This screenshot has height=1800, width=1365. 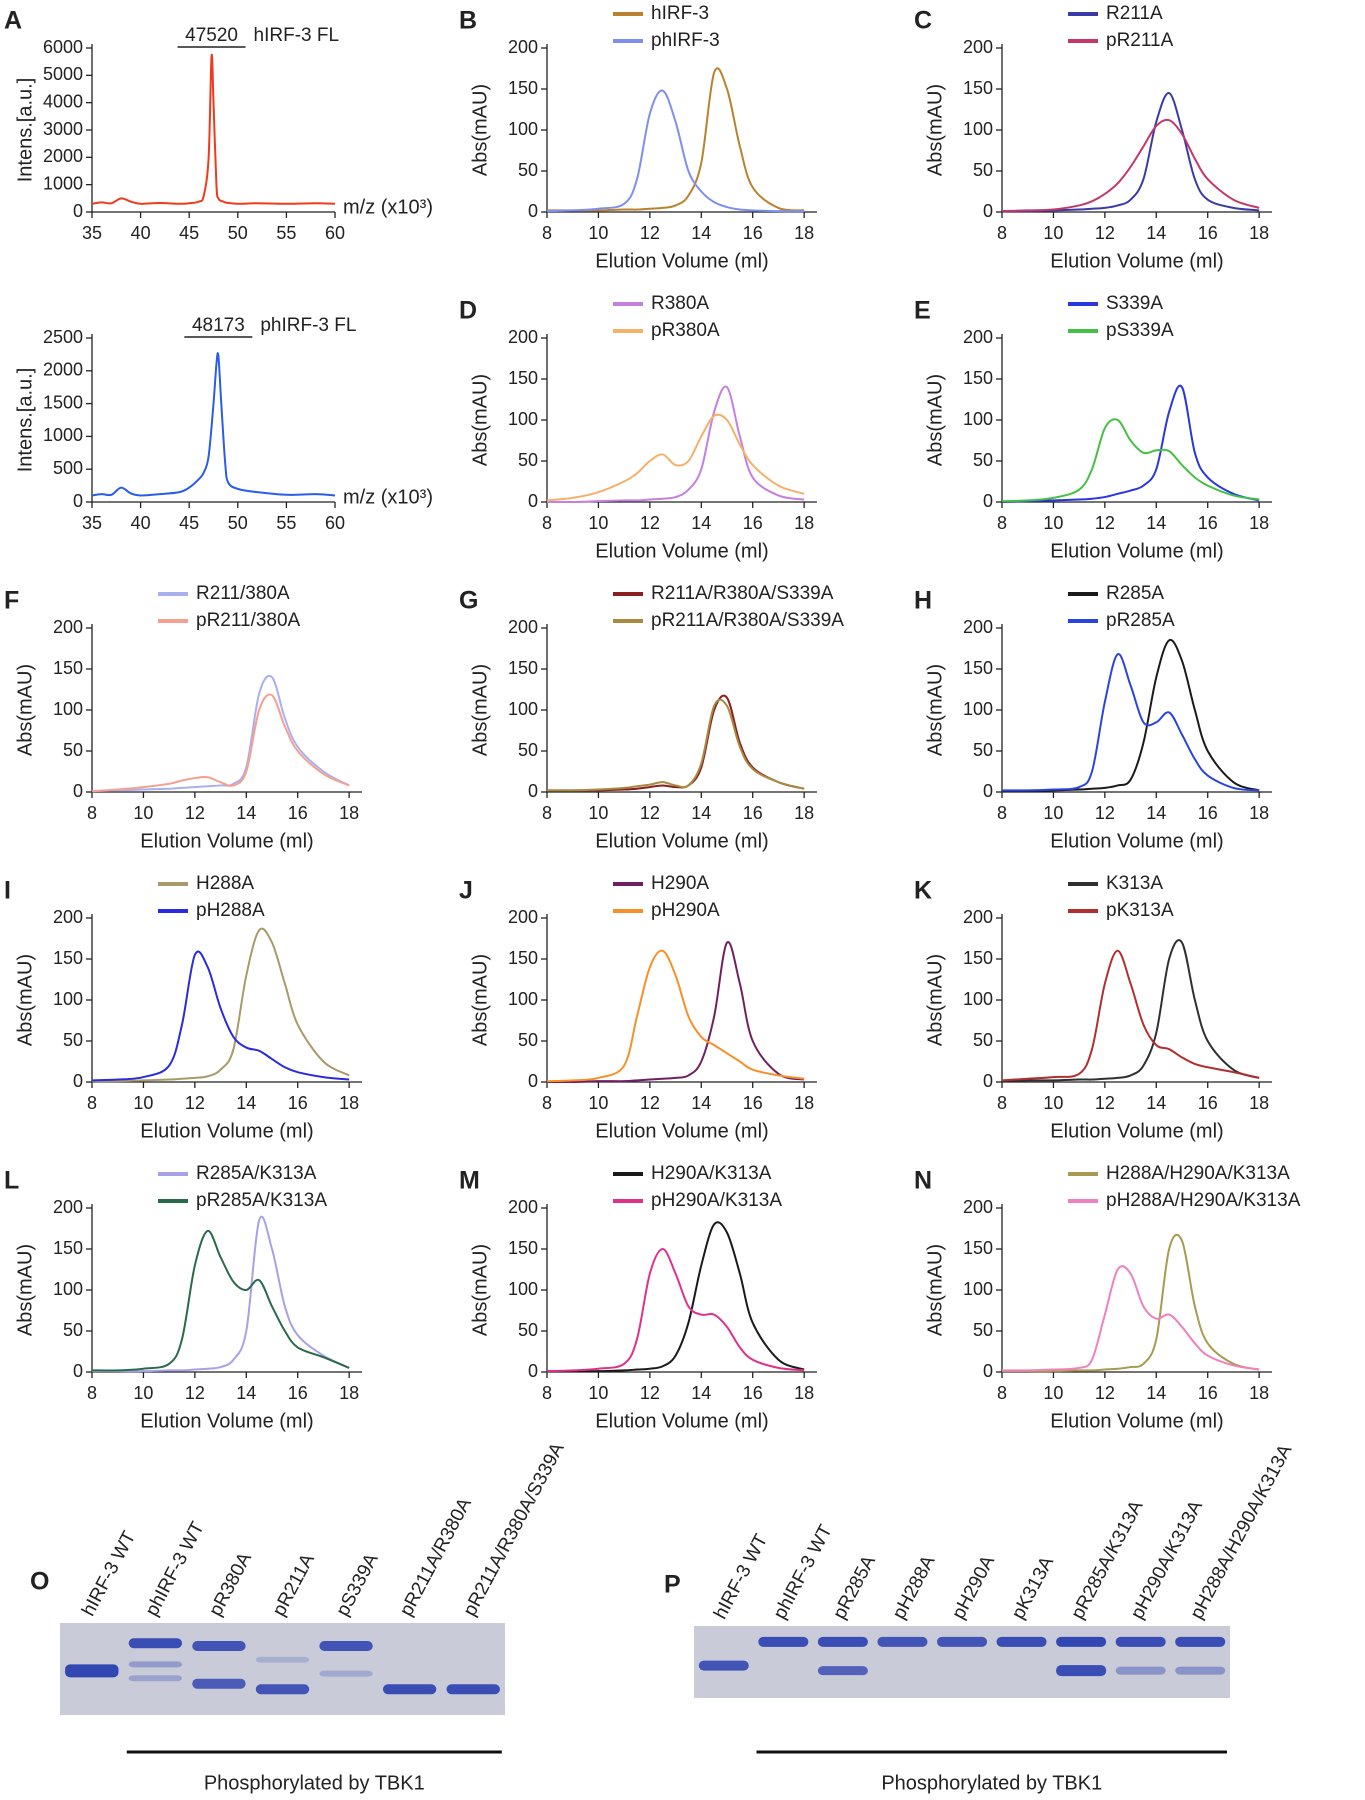 I want to click on x-tick-label: 35, so click(x=92, y=233).